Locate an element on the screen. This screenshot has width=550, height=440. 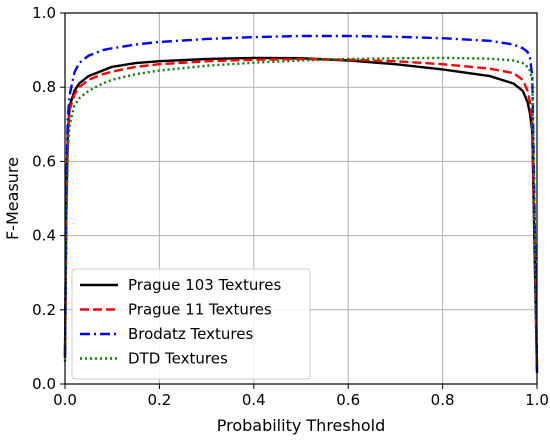
legend-label: Prague 11 Textures is located at coordinates (200, 310).